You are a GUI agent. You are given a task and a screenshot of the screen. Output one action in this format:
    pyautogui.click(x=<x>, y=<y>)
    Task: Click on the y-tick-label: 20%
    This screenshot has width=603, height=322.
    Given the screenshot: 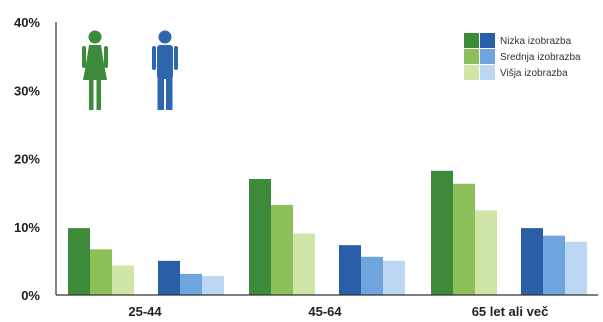 What is the action you would take?
    pyautogui.click(x=27, y=159)
    